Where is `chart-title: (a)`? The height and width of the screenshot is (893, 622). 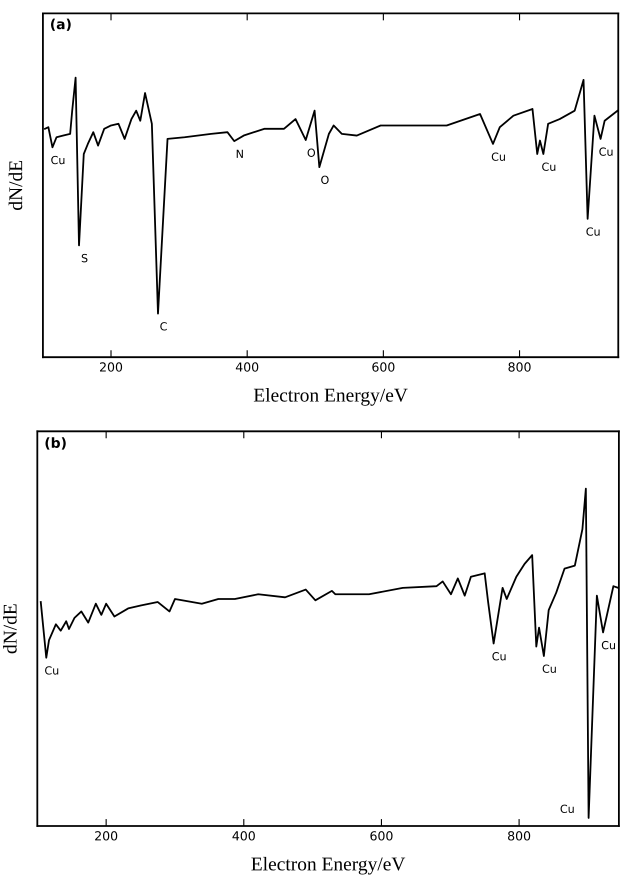 chart-title: (a) is located at coordinates (61, 24).